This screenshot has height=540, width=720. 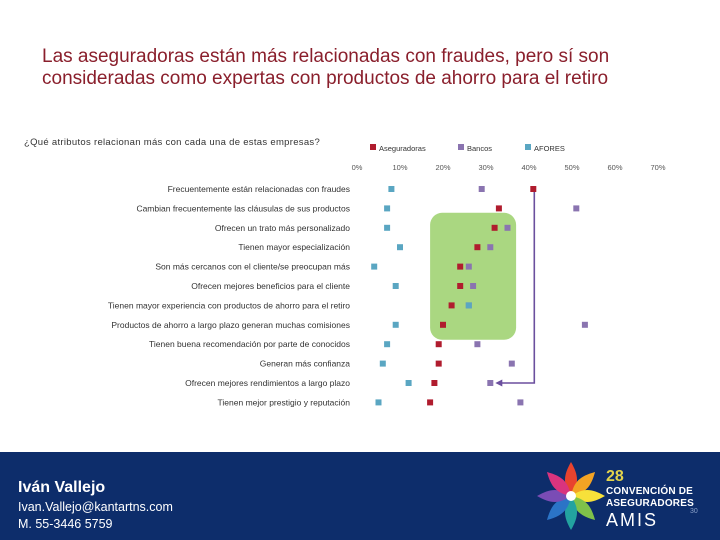 What do you see at coordinates (65, 524) in the screenshot?
I see `presenter-phone: M. 55-3446 5759` at bounding box center [65, 524].